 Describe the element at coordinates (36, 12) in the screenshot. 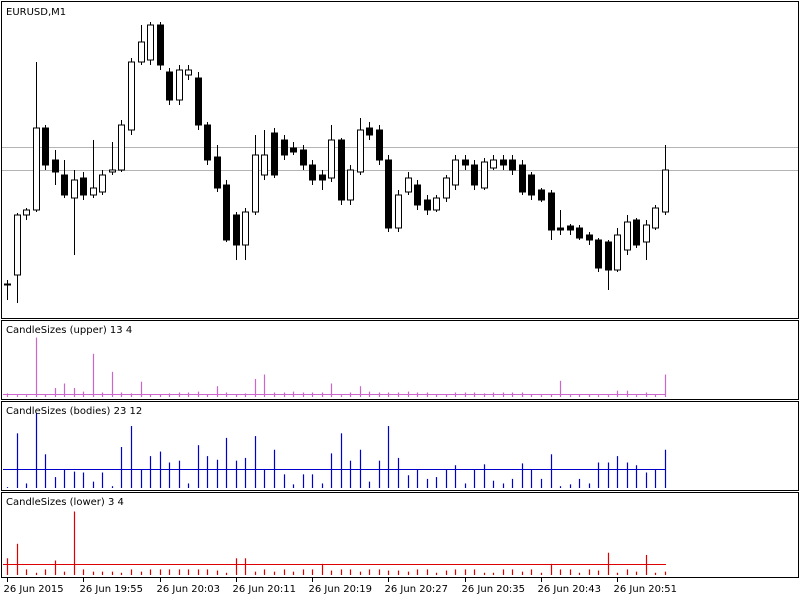

I see `chart-title: EURUSD,M1` at that location.